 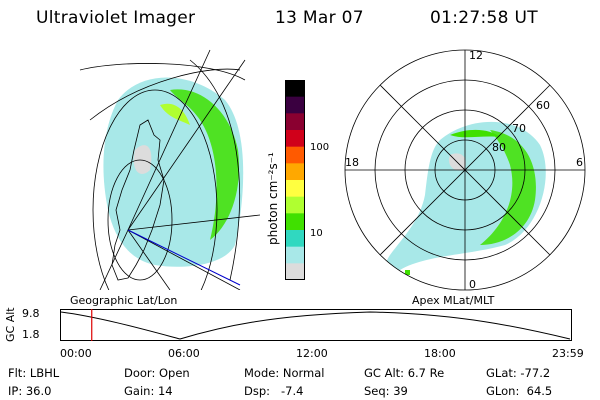 I want to click on info-seq: Seq: 39, so click(x=386, y=391).